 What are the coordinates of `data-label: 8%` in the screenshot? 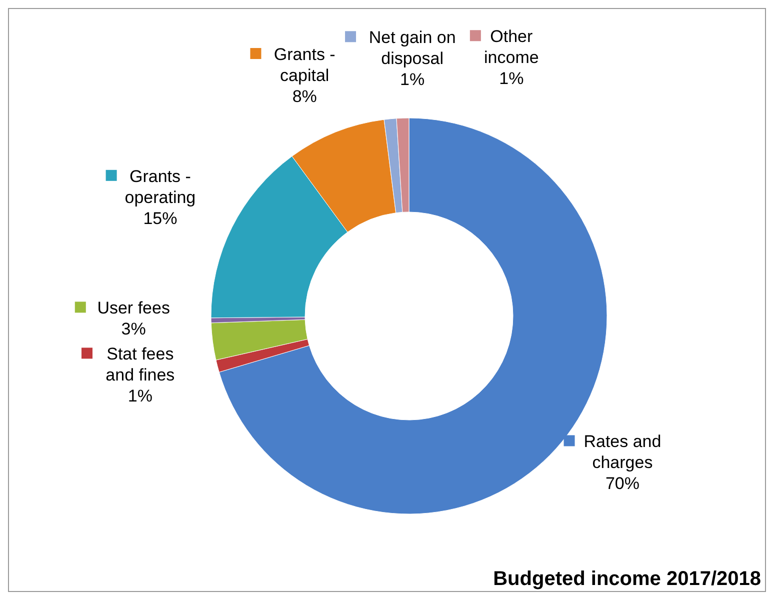 It's located at (304, 96).